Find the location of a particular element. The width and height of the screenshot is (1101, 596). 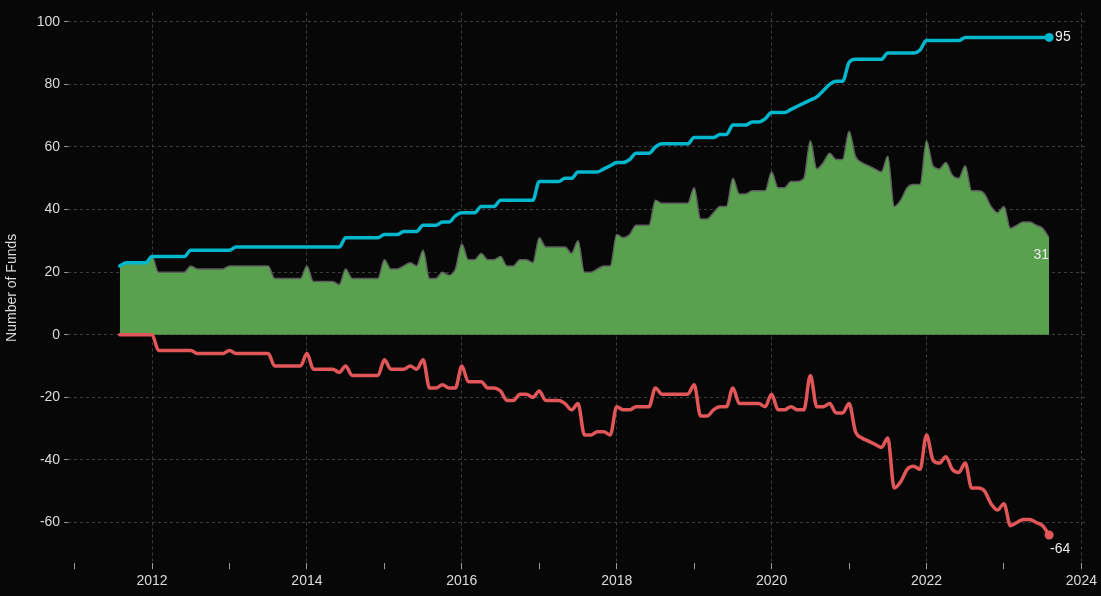

y-tick-label: 0 is located at coordinates (56, 333).